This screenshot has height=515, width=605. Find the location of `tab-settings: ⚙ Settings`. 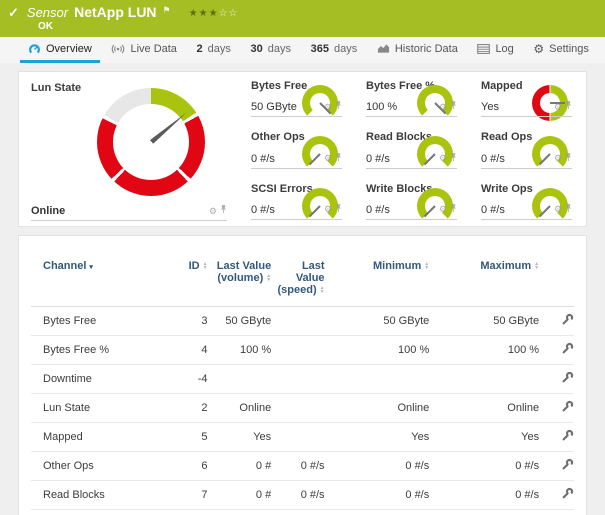

tab-settings: ⚙ Settings is located at coordinates (561, 48).